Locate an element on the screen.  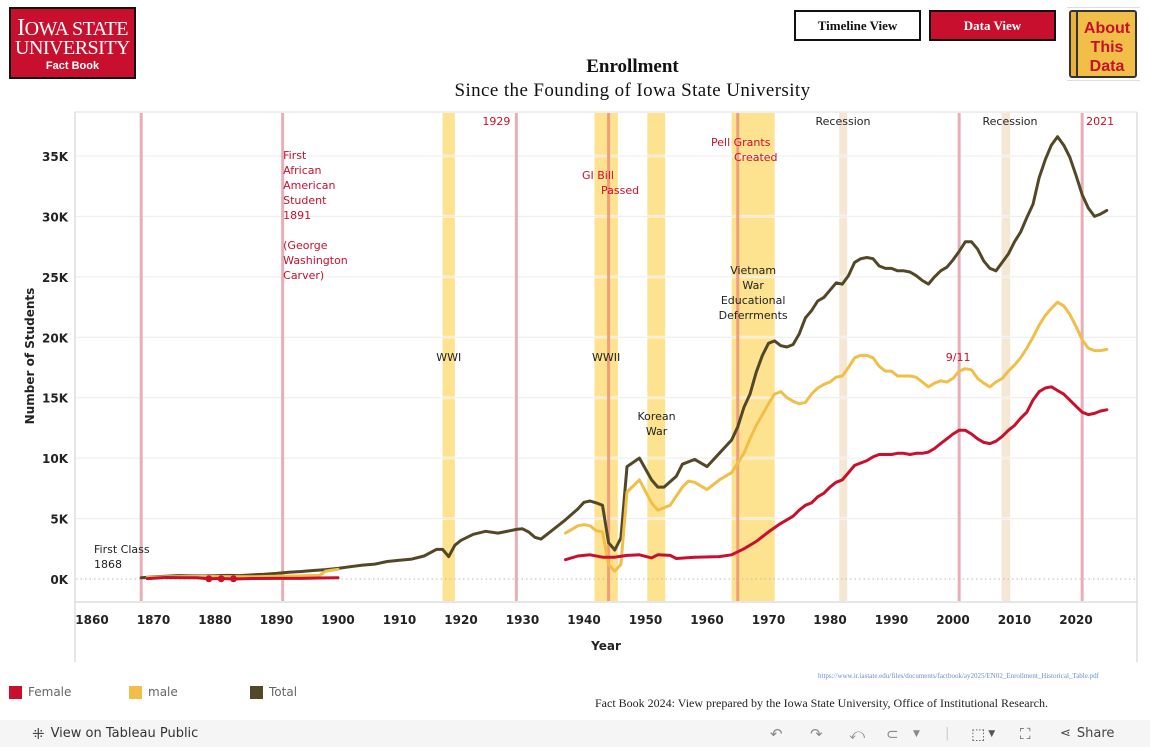
x-tick-label: 1870 is located at coordinates (153, 620).